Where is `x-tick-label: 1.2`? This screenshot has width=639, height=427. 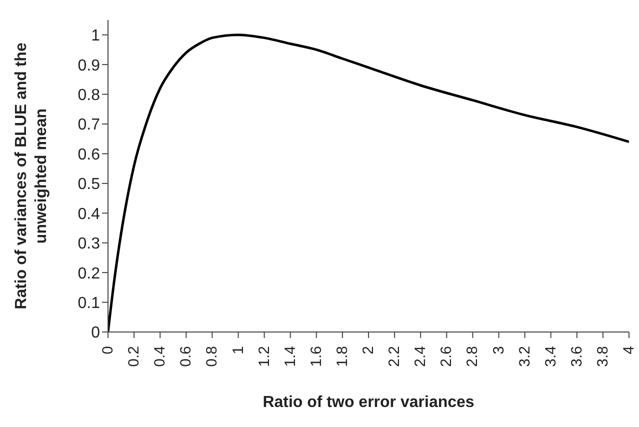
x-tick-label: 1.2 is located at coordinates (264, 356).